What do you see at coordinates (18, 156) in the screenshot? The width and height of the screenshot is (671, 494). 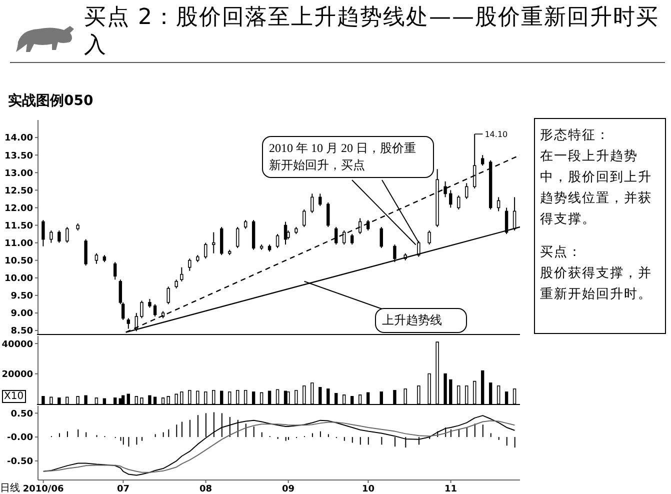 I see `y-tick-label: 13.50` at bounding box center [18, 156].